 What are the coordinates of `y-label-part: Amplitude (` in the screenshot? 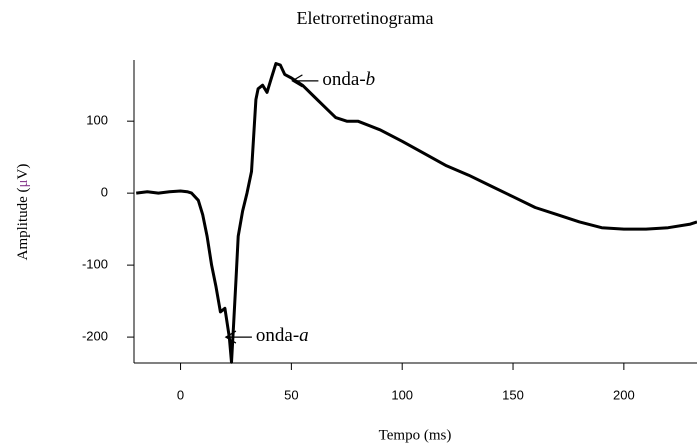 It's located at (23, 223).